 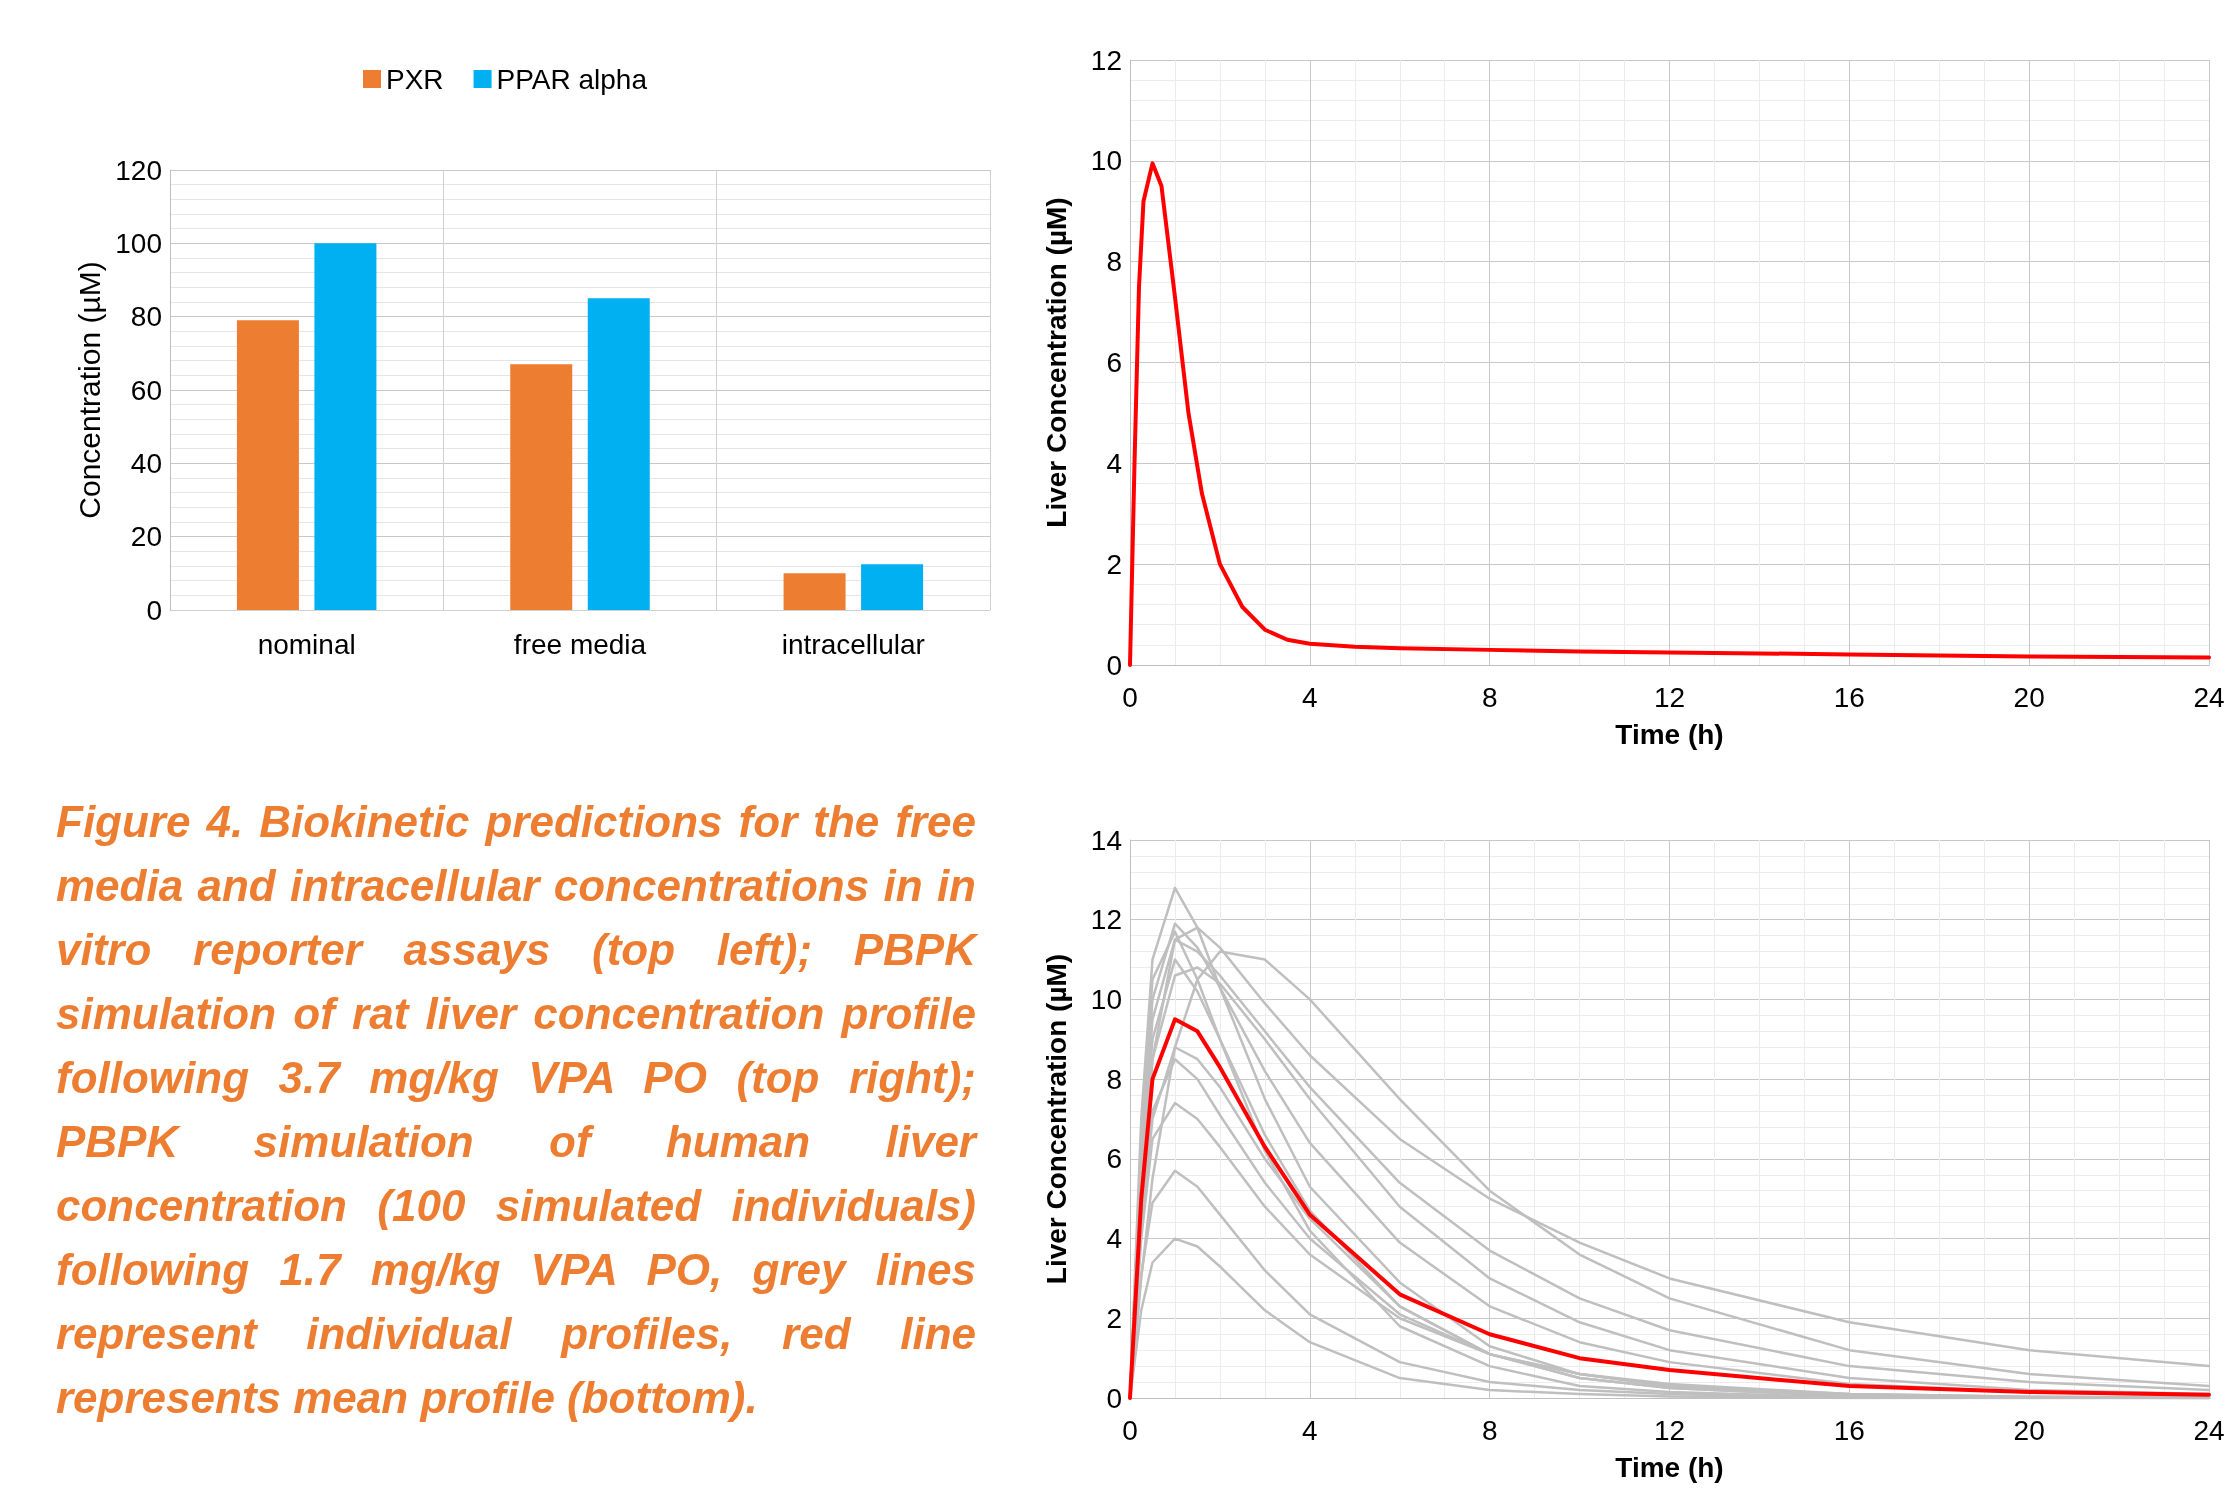 I want to click on x-tick-label: free media, so click(x=580, y=644).